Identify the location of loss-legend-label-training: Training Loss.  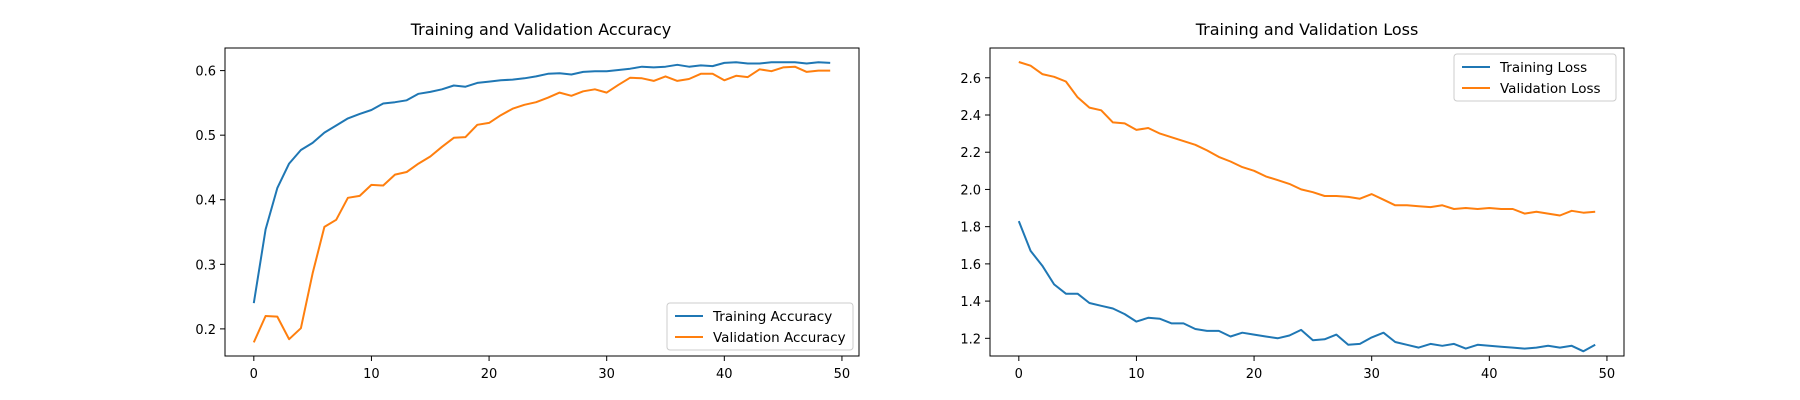
(1543, 68).